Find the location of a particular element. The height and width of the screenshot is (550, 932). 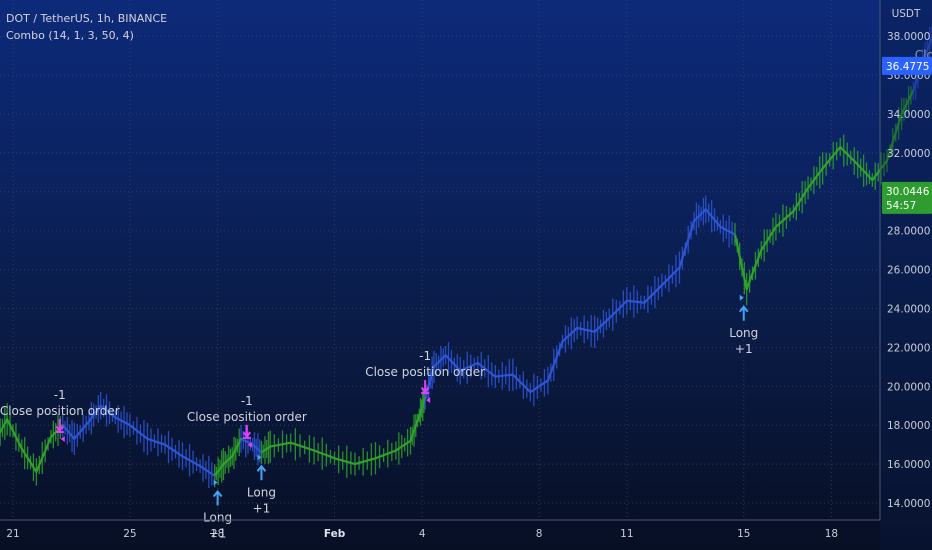

price-axis-bg is located at coordinates (906, 275).